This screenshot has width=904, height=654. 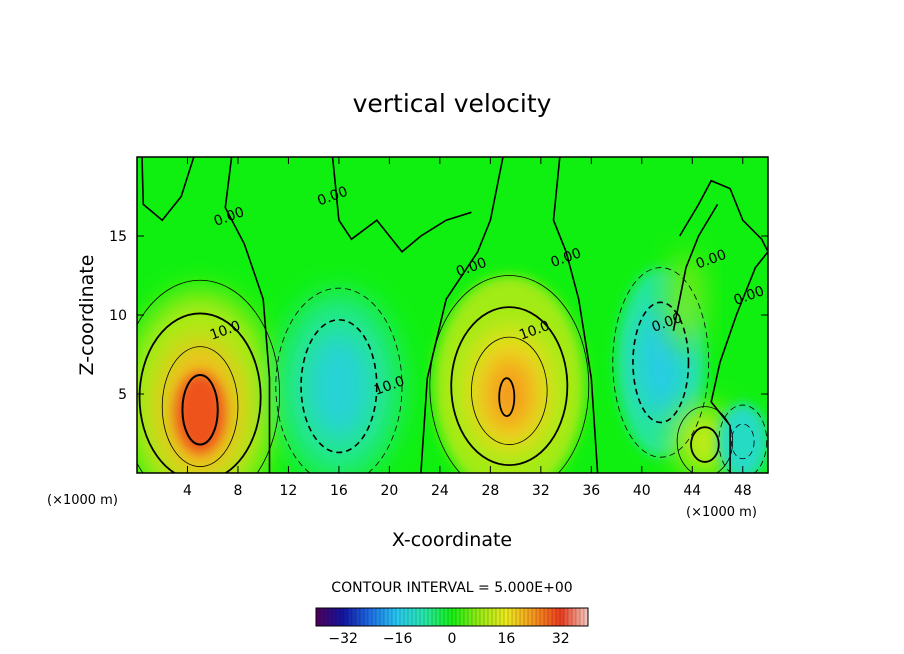 What do you see at coordinates (82, 500) in the screenshot?
I see `x-unit-left: (×1000 m)` at bounding box center [82, 500].